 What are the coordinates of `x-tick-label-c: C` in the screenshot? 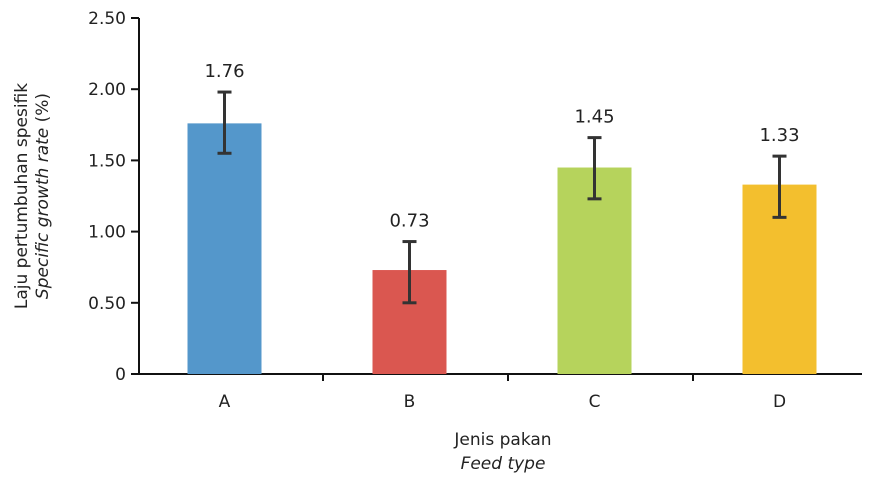 It's located at (595, 402).